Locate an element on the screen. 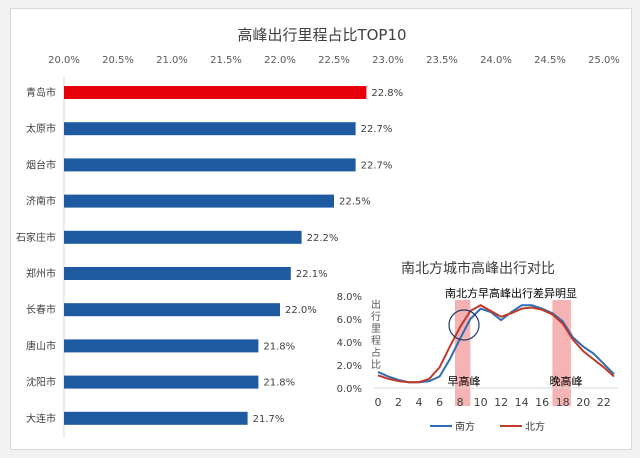 This screenshot has height=458, width=640. line-chart-title: 南北方城市高峰出行对比 is located at coordinates (478, 268).